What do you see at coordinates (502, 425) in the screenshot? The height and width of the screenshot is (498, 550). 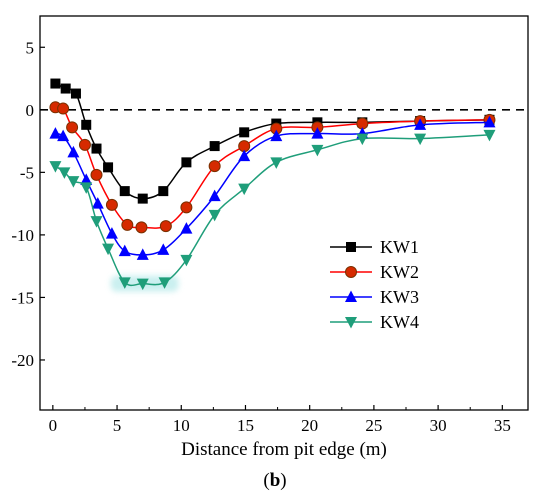 I see `x-tick-label: 35` at bounding box center [502, 425].